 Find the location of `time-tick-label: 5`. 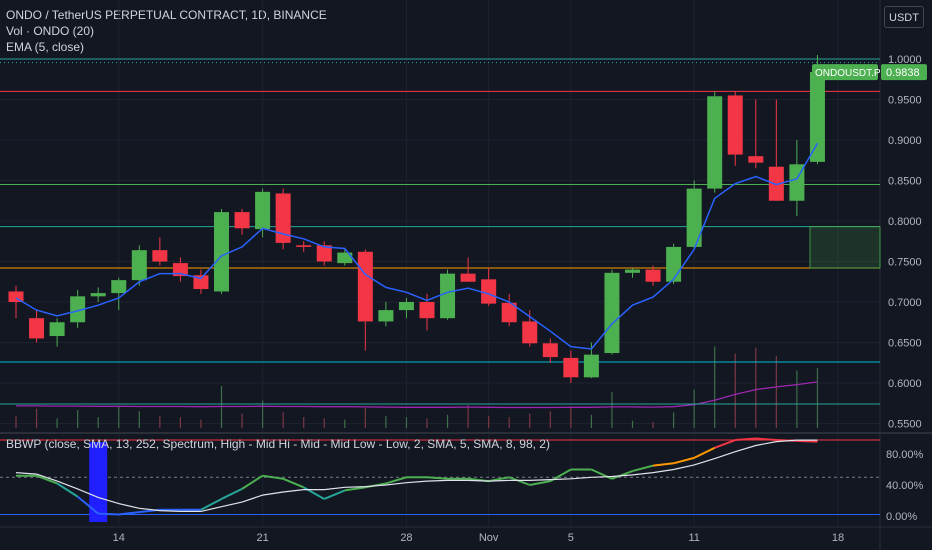

time-tick-label: 5 is located at coordinates (571, 538).